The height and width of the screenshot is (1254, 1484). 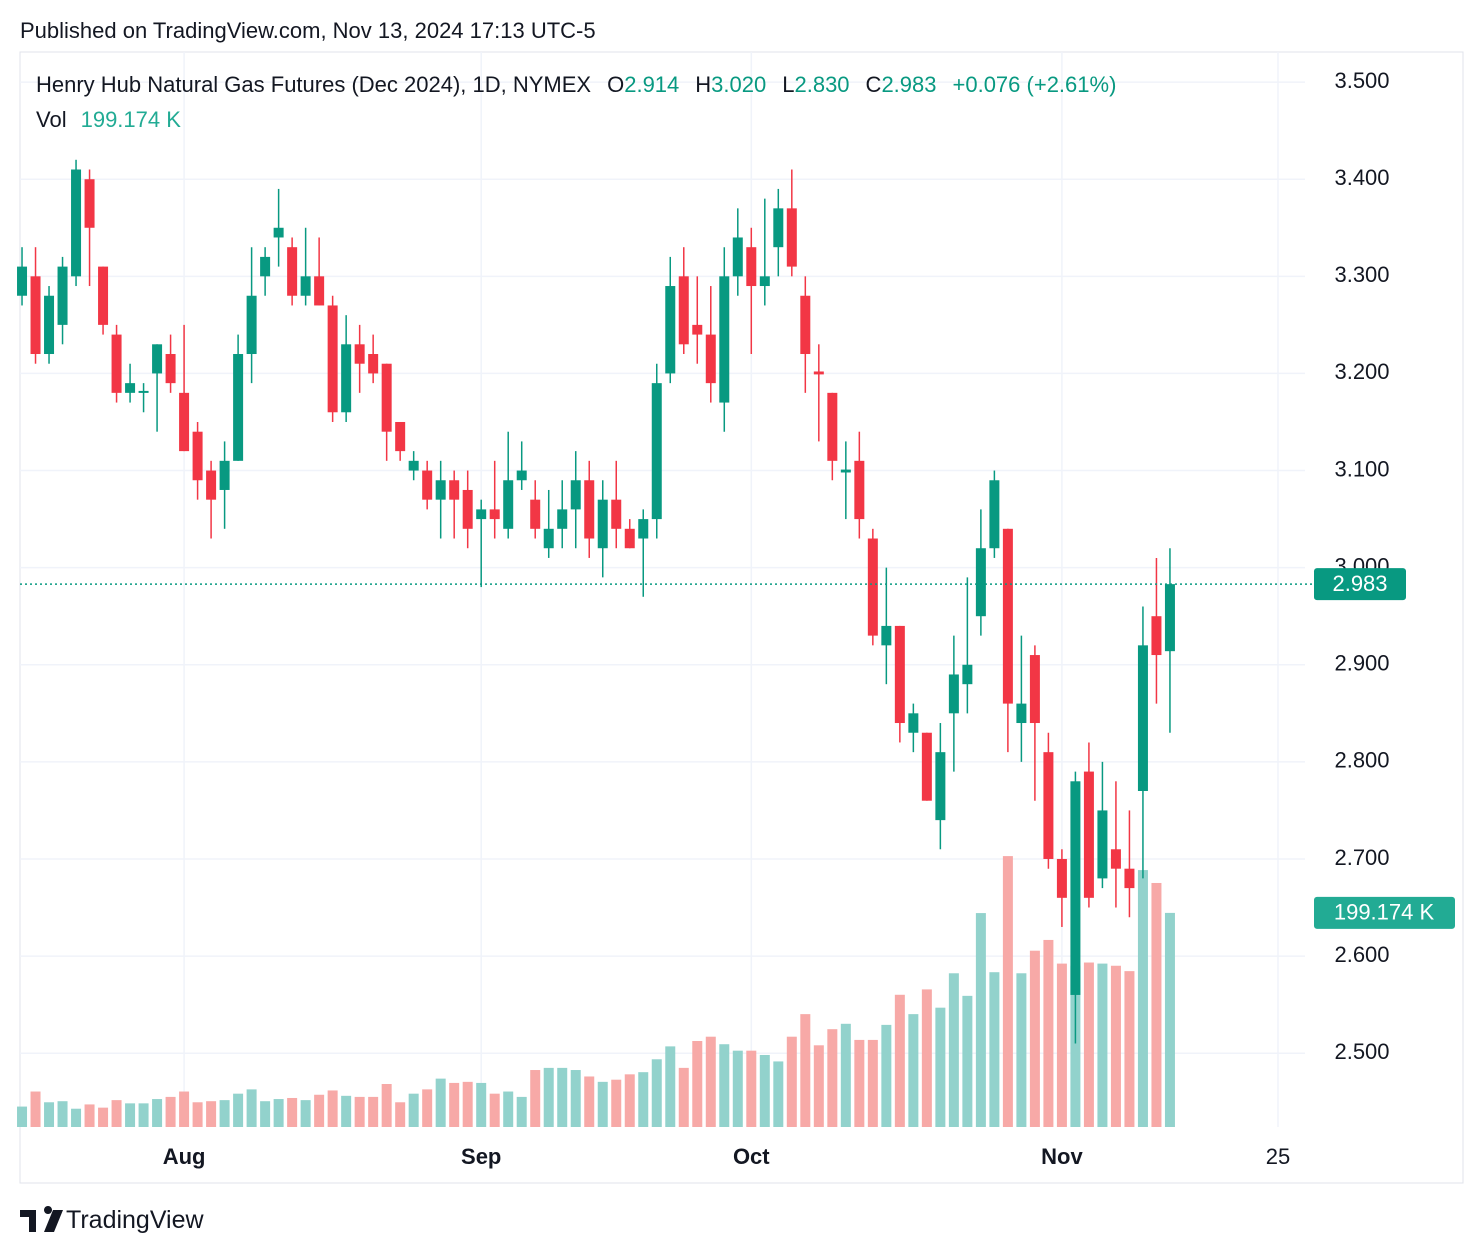 What do you see at coordinates (184, 1156) in the screenshot?
I see `x-tick-label: Aug` at bounding box center [184, 1156].